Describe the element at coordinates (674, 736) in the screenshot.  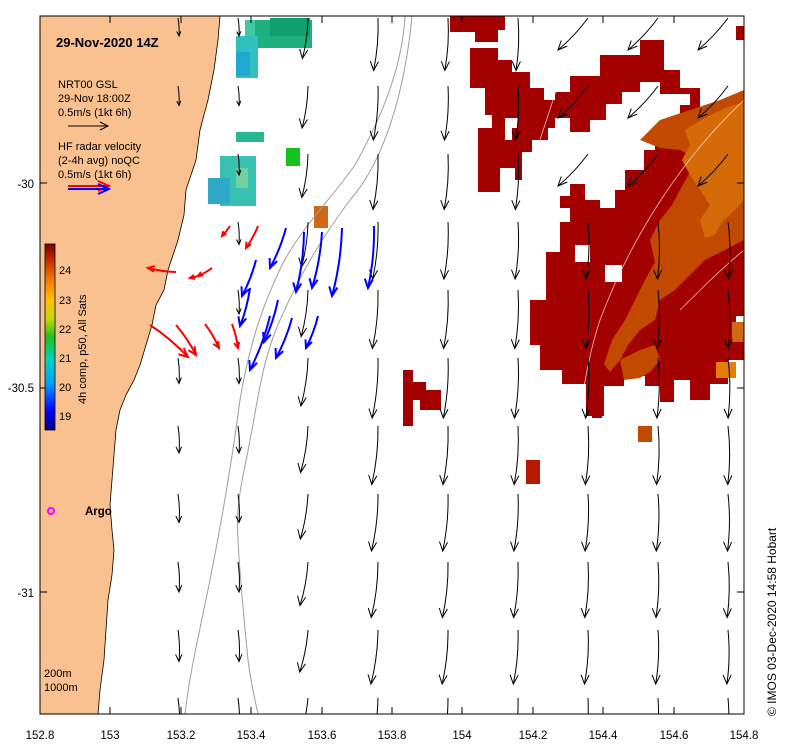
I see `x-tick-label: 154.6` at that location.